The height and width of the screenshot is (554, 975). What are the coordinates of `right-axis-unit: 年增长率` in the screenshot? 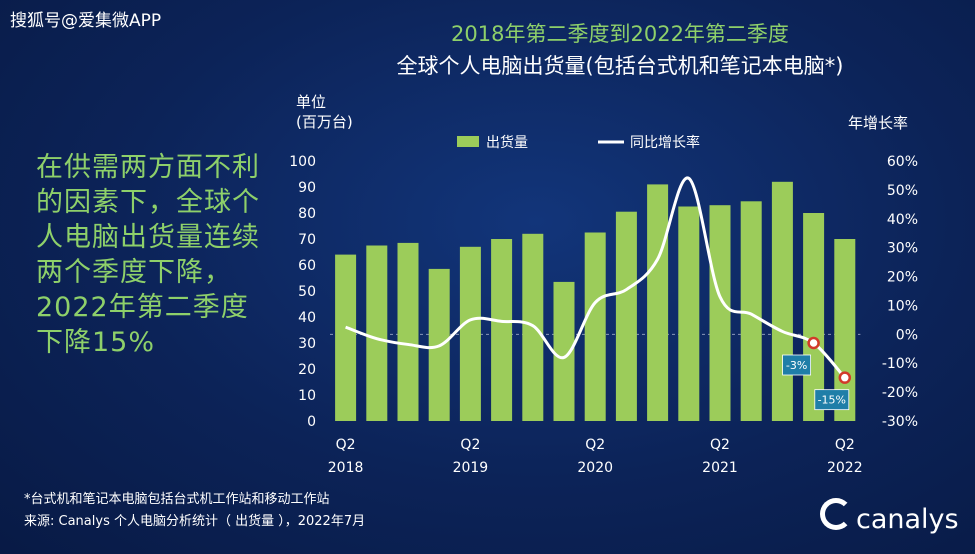 It's located at (878, 123).